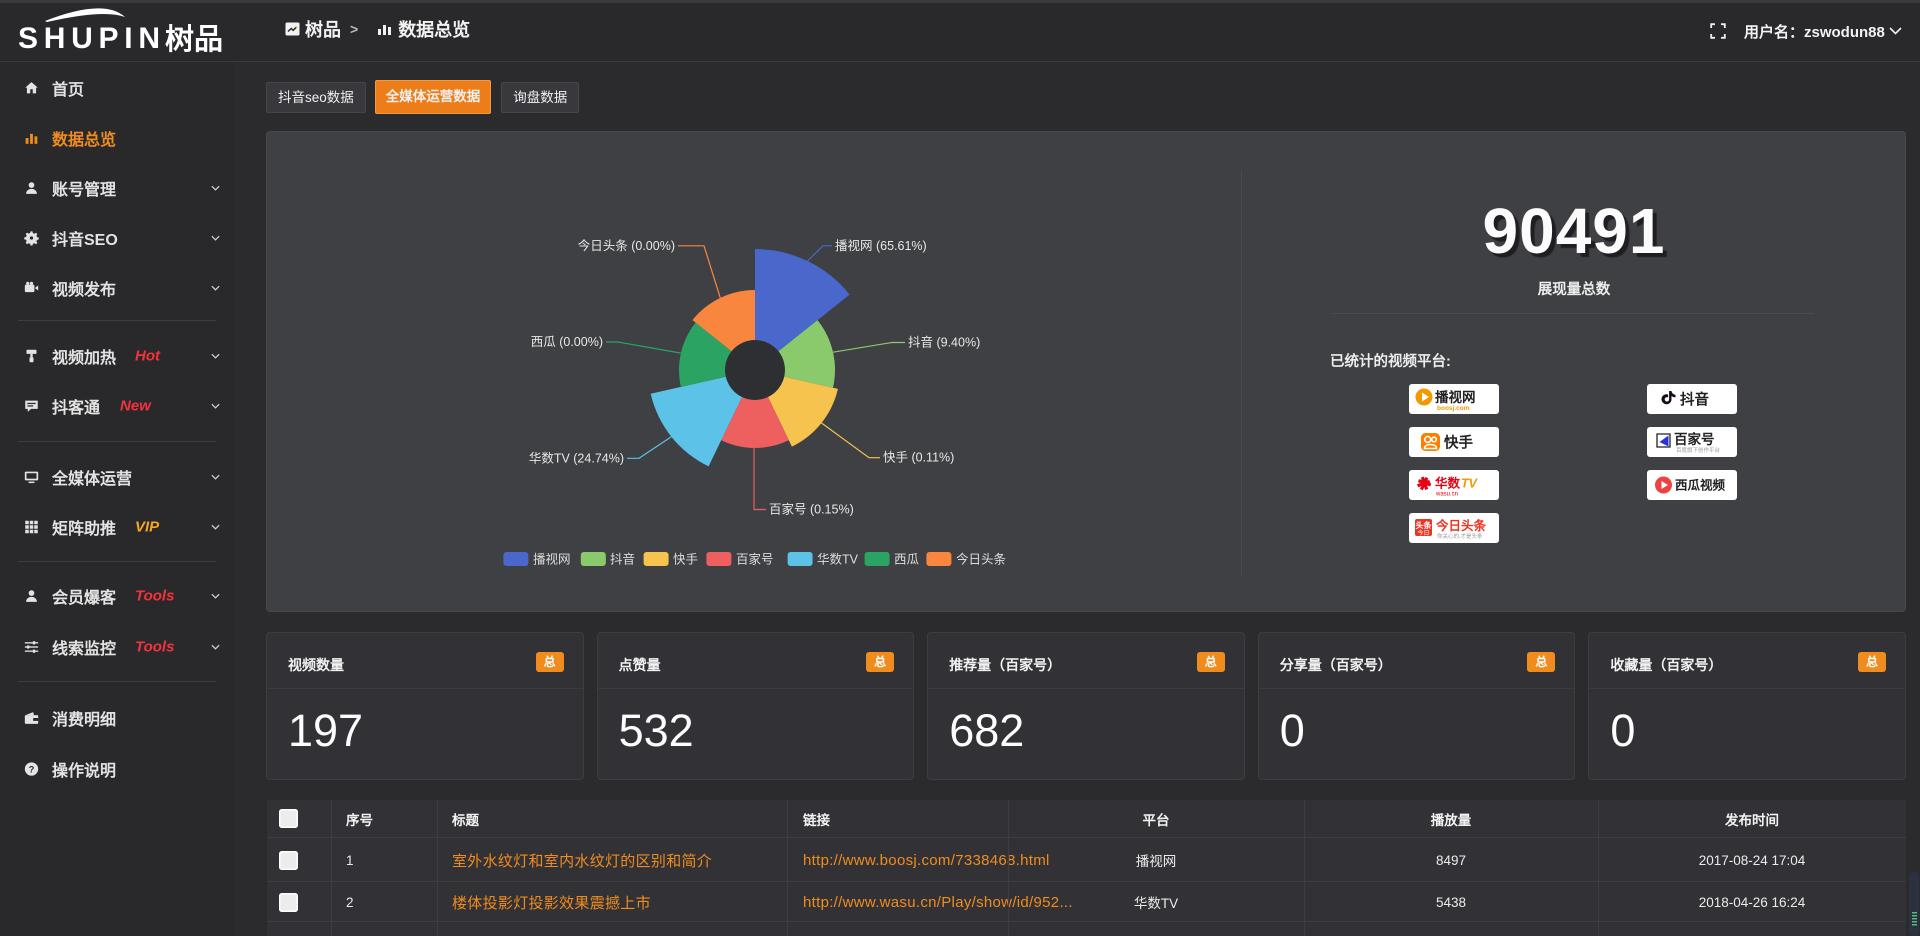 The image size is (1920, 936). I want to click on svg-text: 百度旗下创作平台, so click(1698, 450).